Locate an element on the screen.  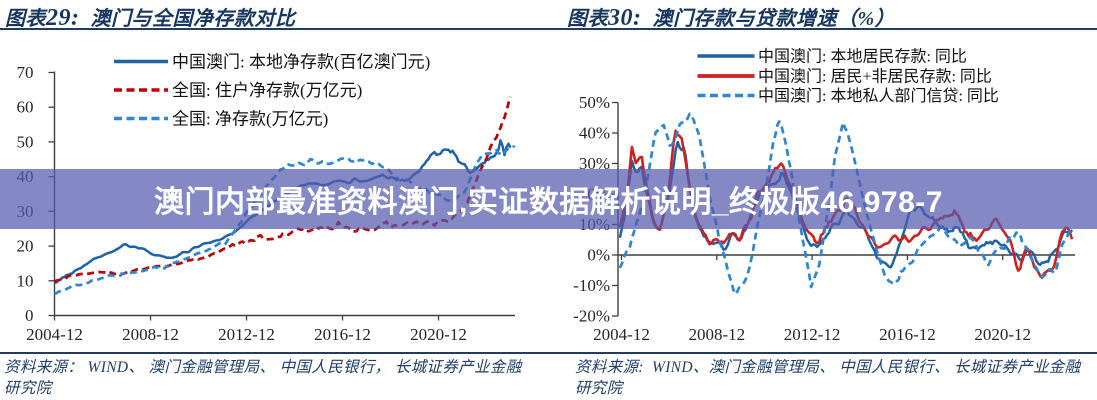
svg-text: 50% is located at coordinates (594, 102).